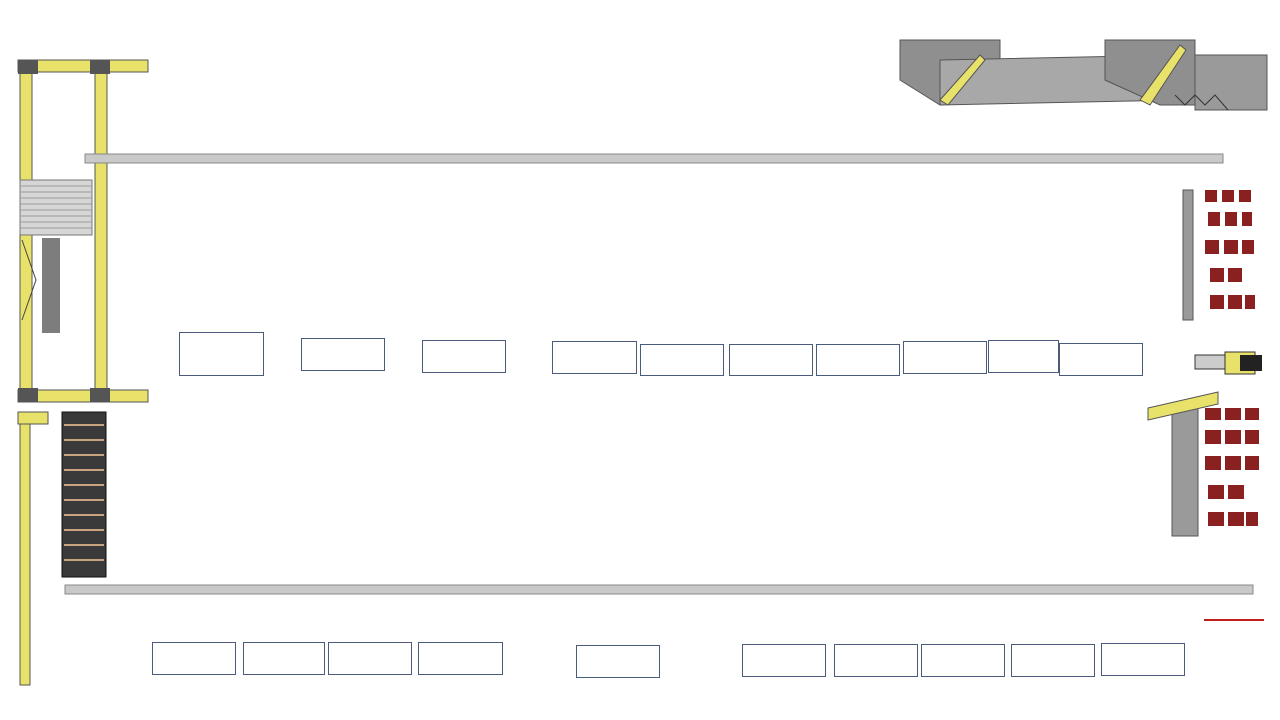 The width and height of the screenshot is (1280, 720). What do you see at coordinates (1218, 255) in the screenshot?
I see `storage-rack-top` at bounding box center [1218, 255].